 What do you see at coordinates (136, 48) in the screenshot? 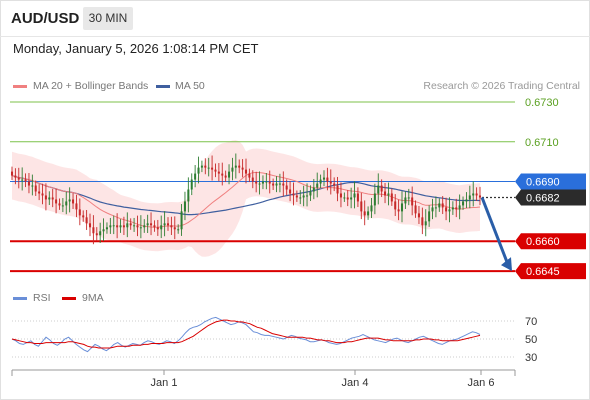
I see `datetime-label: Monday, January 5, 2026 1:08:14 PM CET` at bounding box center [136, 48].